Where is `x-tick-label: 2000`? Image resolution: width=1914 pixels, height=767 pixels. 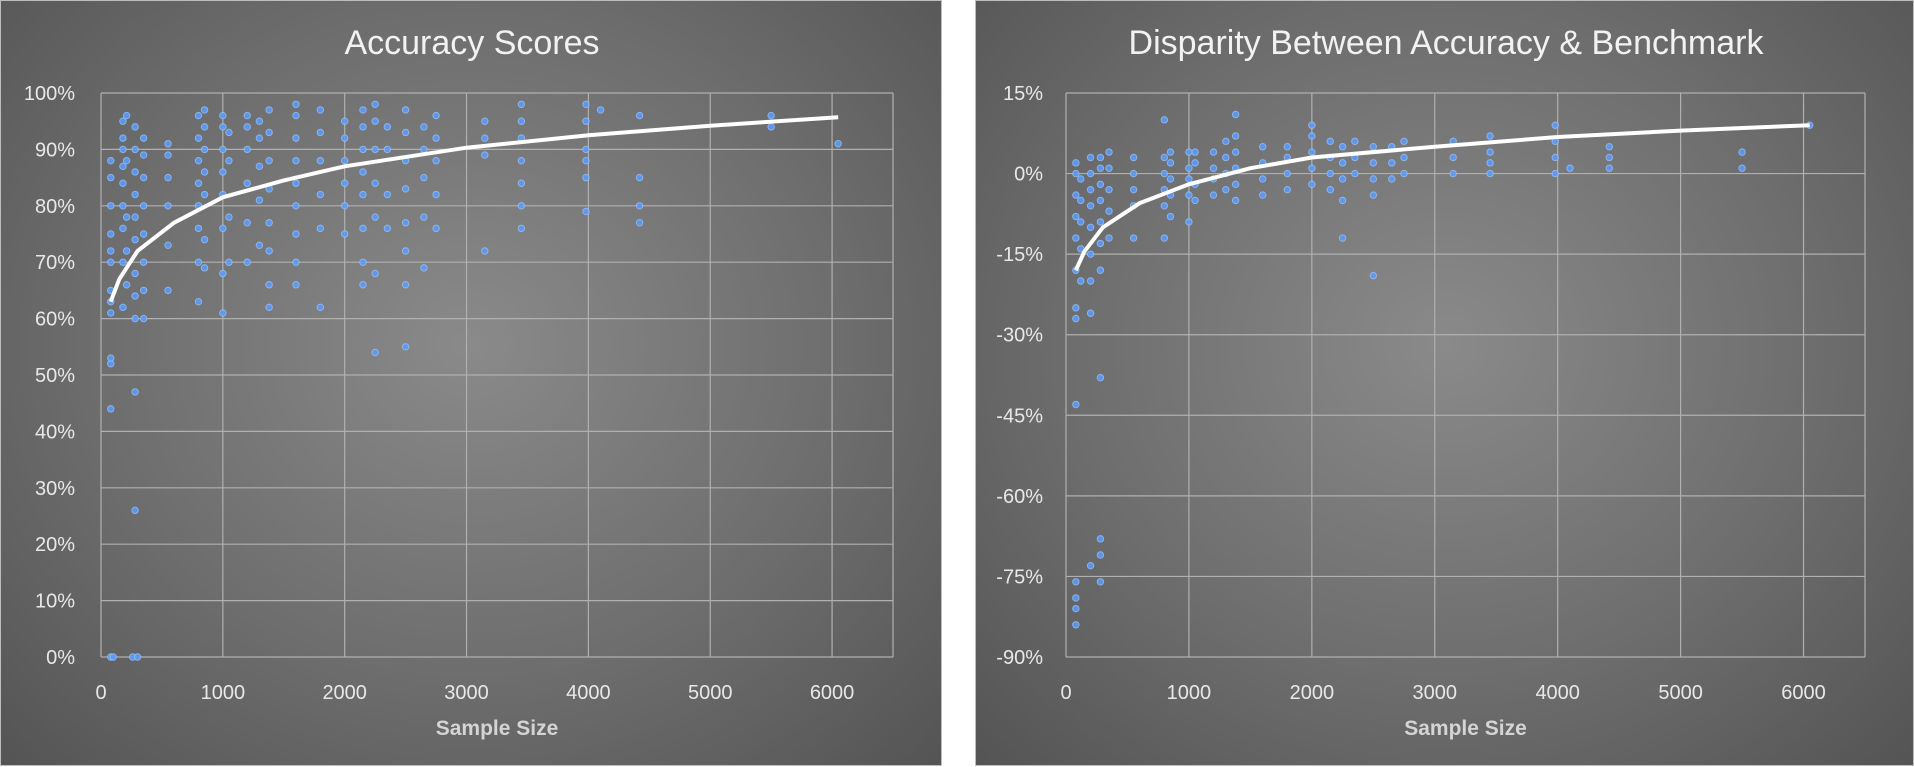 x-tick-label: 2000 is located at coordinates (1312, 693).